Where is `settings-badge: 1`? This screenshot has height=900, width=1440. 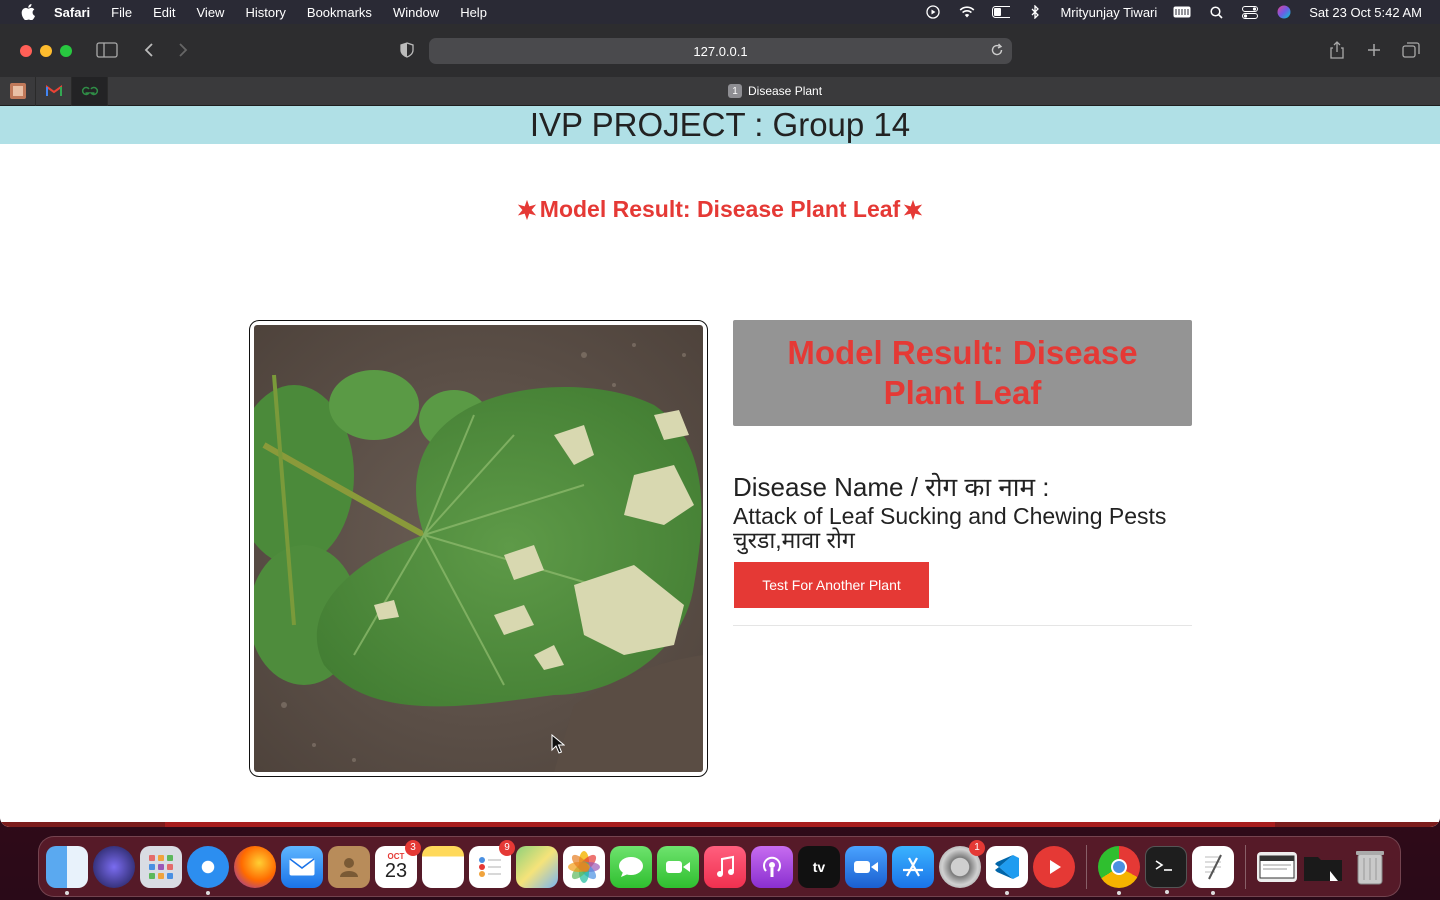 settings-badge: 1 is located at coordinates (977, 847).